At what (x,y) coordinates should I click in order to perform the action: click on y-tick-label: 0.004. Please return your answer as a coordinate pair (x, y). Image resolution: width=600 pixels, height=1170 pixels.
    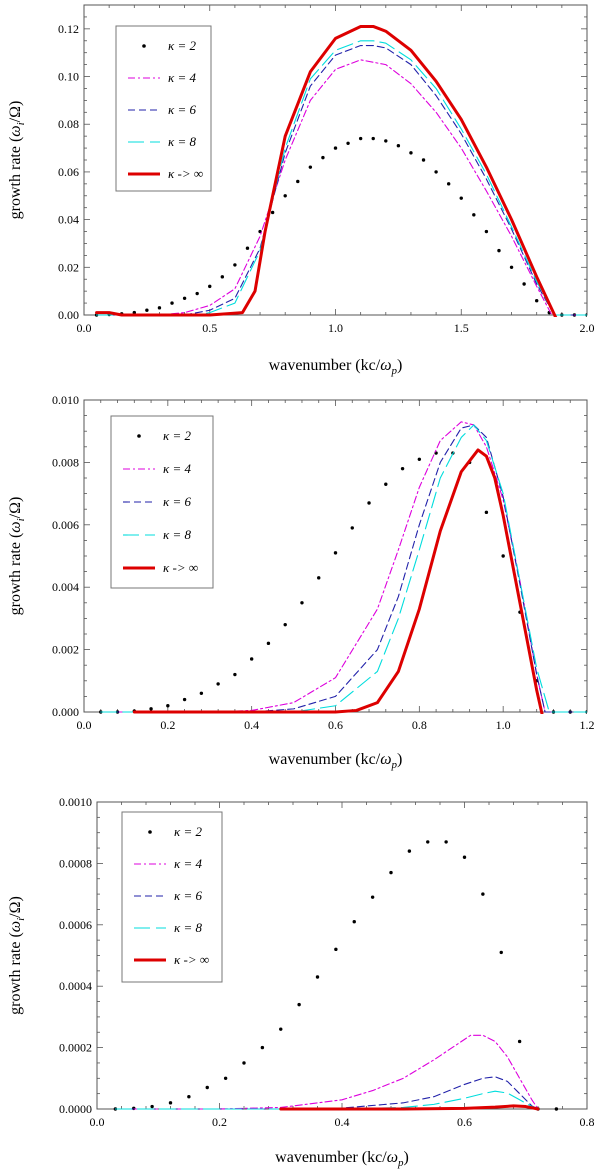
    Looking at the image, I should click on (65, 587).